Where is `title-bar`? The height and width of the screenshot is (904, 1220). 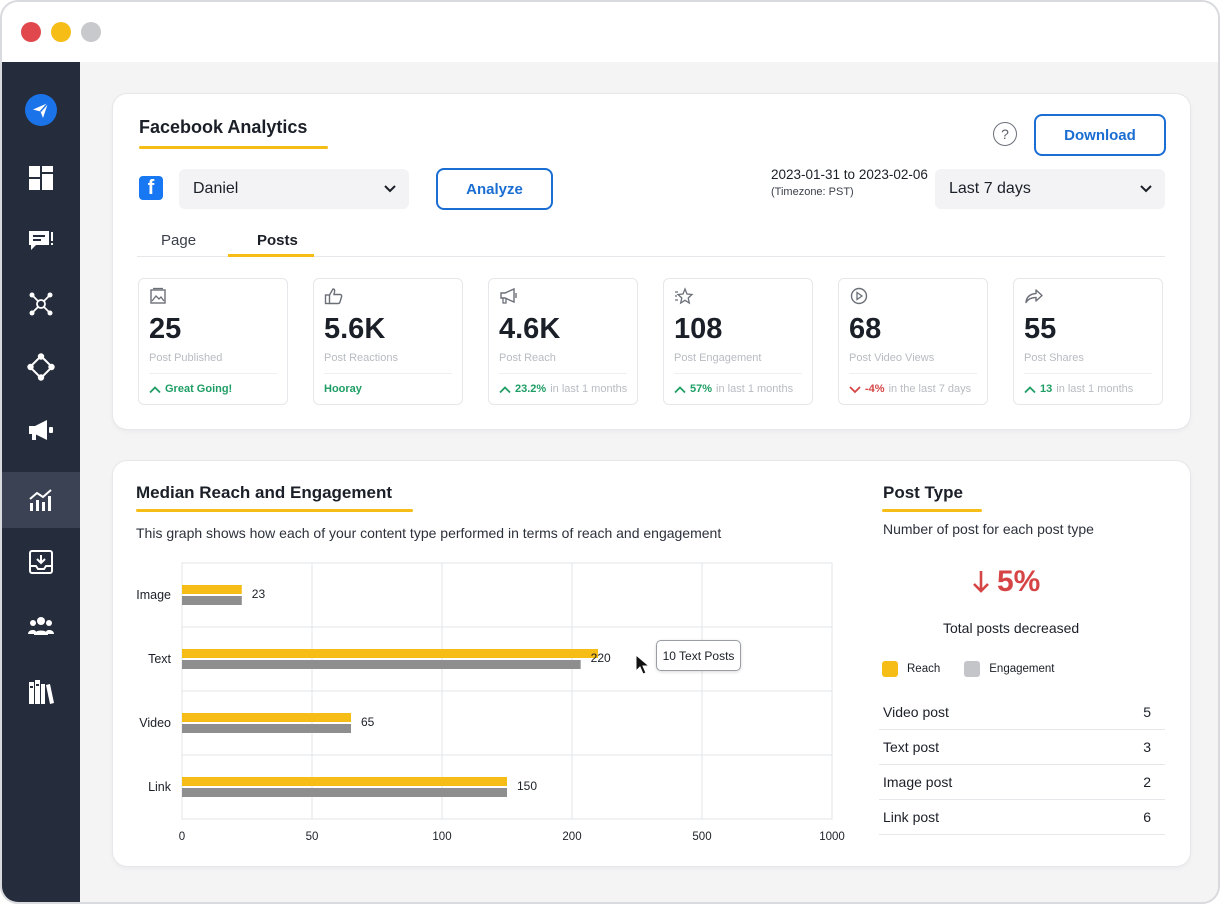 title-bar is located at coordinates (610, 32).